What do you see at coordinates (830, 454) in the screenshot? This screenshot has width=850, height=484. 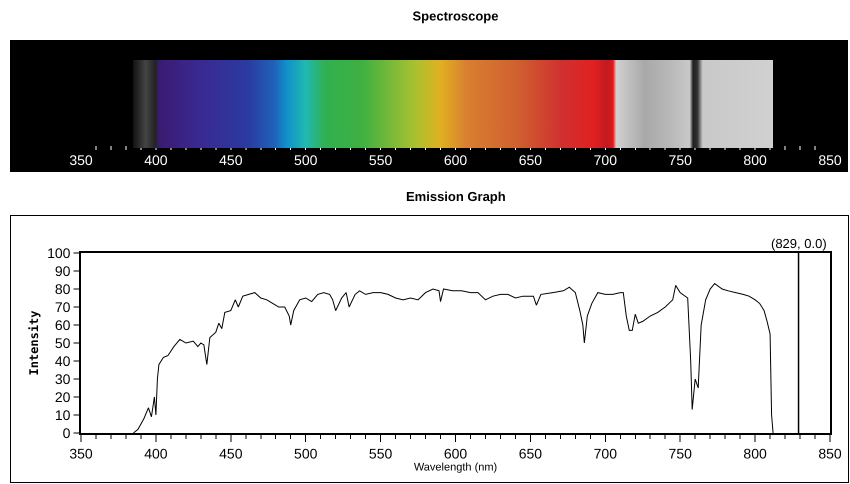 I see `x-tick-label: 850` at bounding box center [830, 454].